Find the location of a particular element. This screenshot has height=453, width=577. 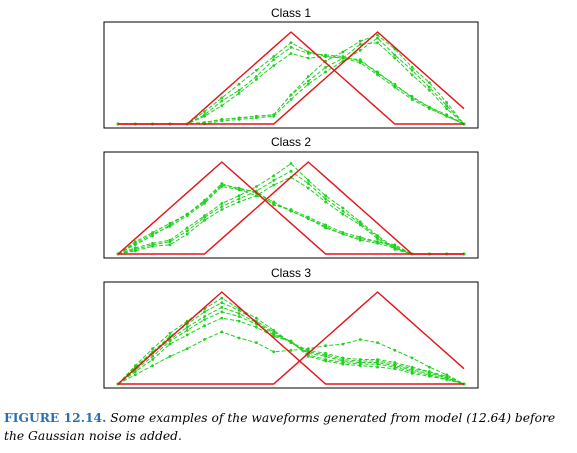

panel-title: Class 1 is located at coordinates (291, 13).